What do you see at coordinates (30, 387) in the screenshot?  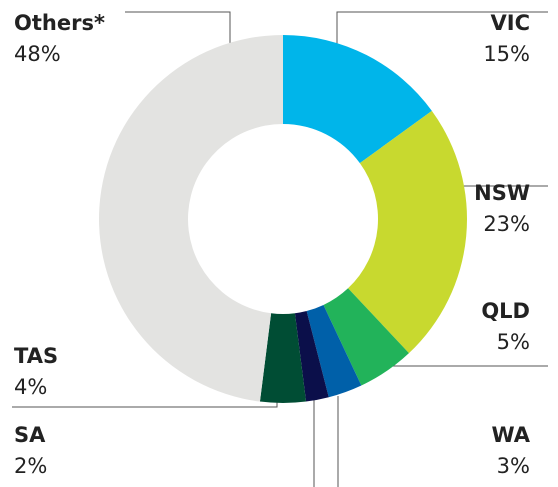 I see `value-label: 4%` at bounding box center [30, 387].